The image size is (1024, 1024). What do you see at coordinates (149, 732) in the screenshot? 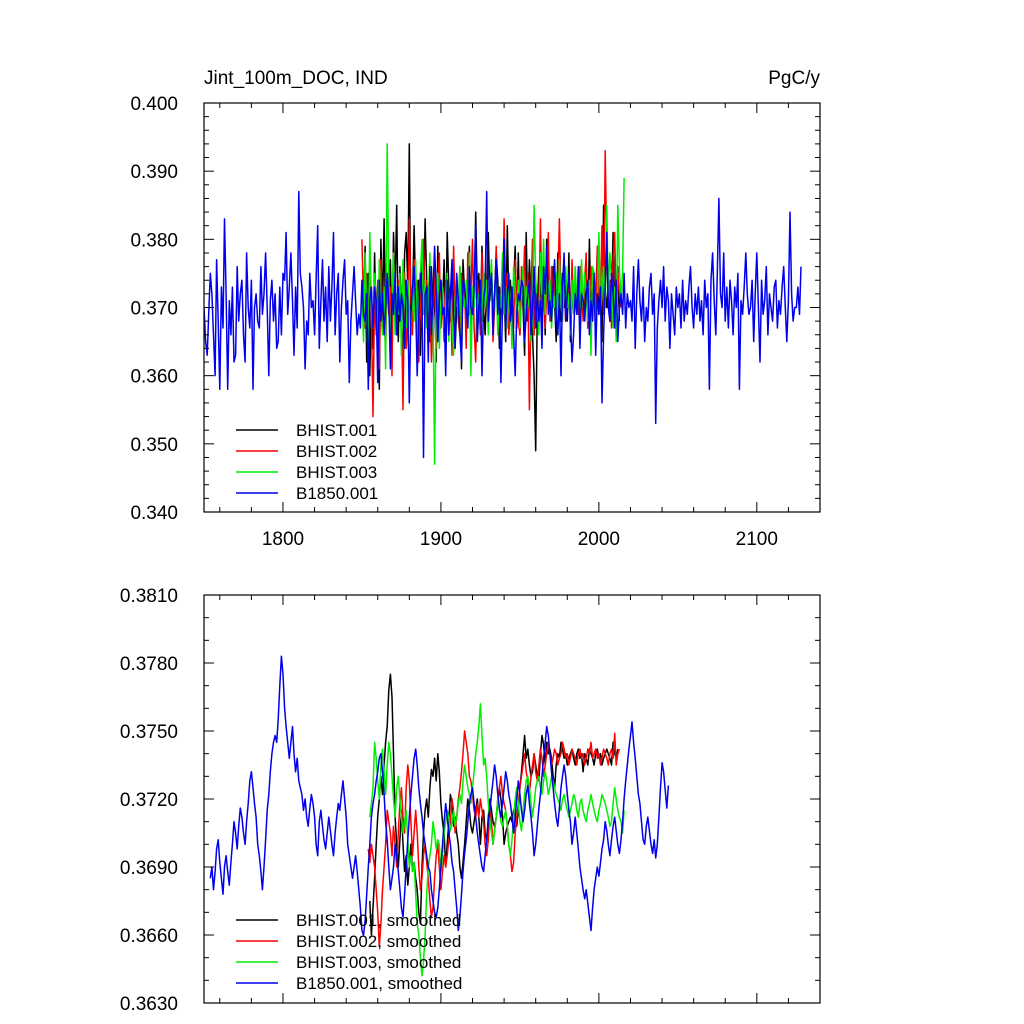
I see `y-tick-label: 0.3750` at bounding box center [149, 732].